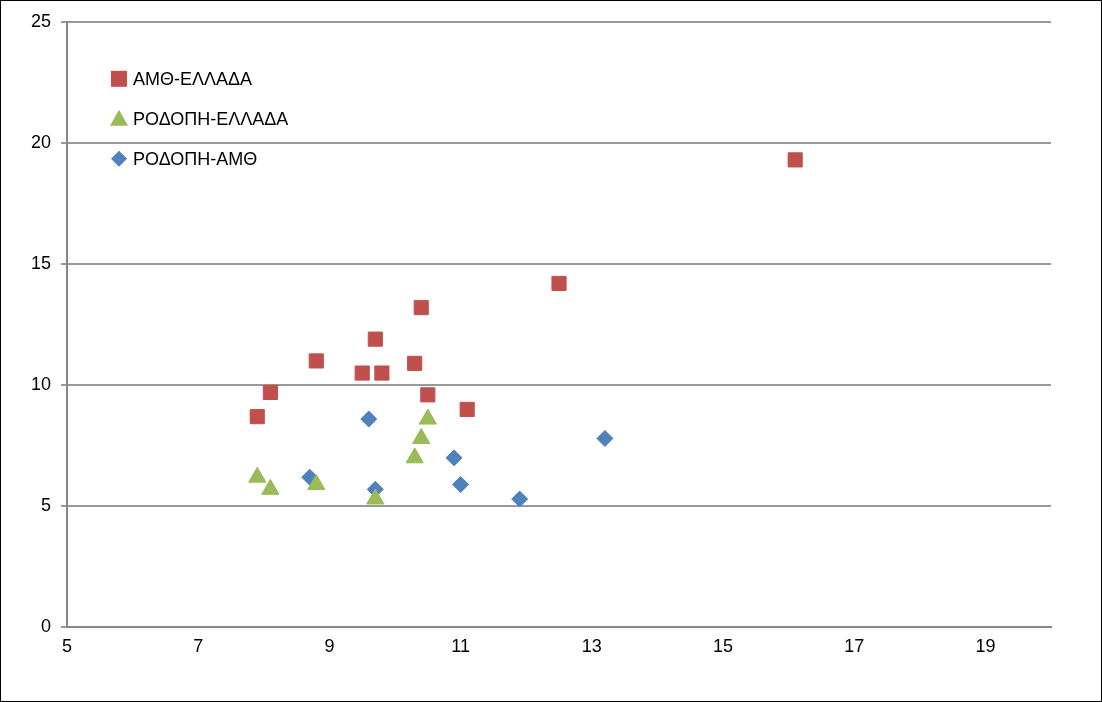  What do you see at coordinates (67, 646) in the screenshot?
I see `x-tick-label: 5` at bounding box center [67, 646].